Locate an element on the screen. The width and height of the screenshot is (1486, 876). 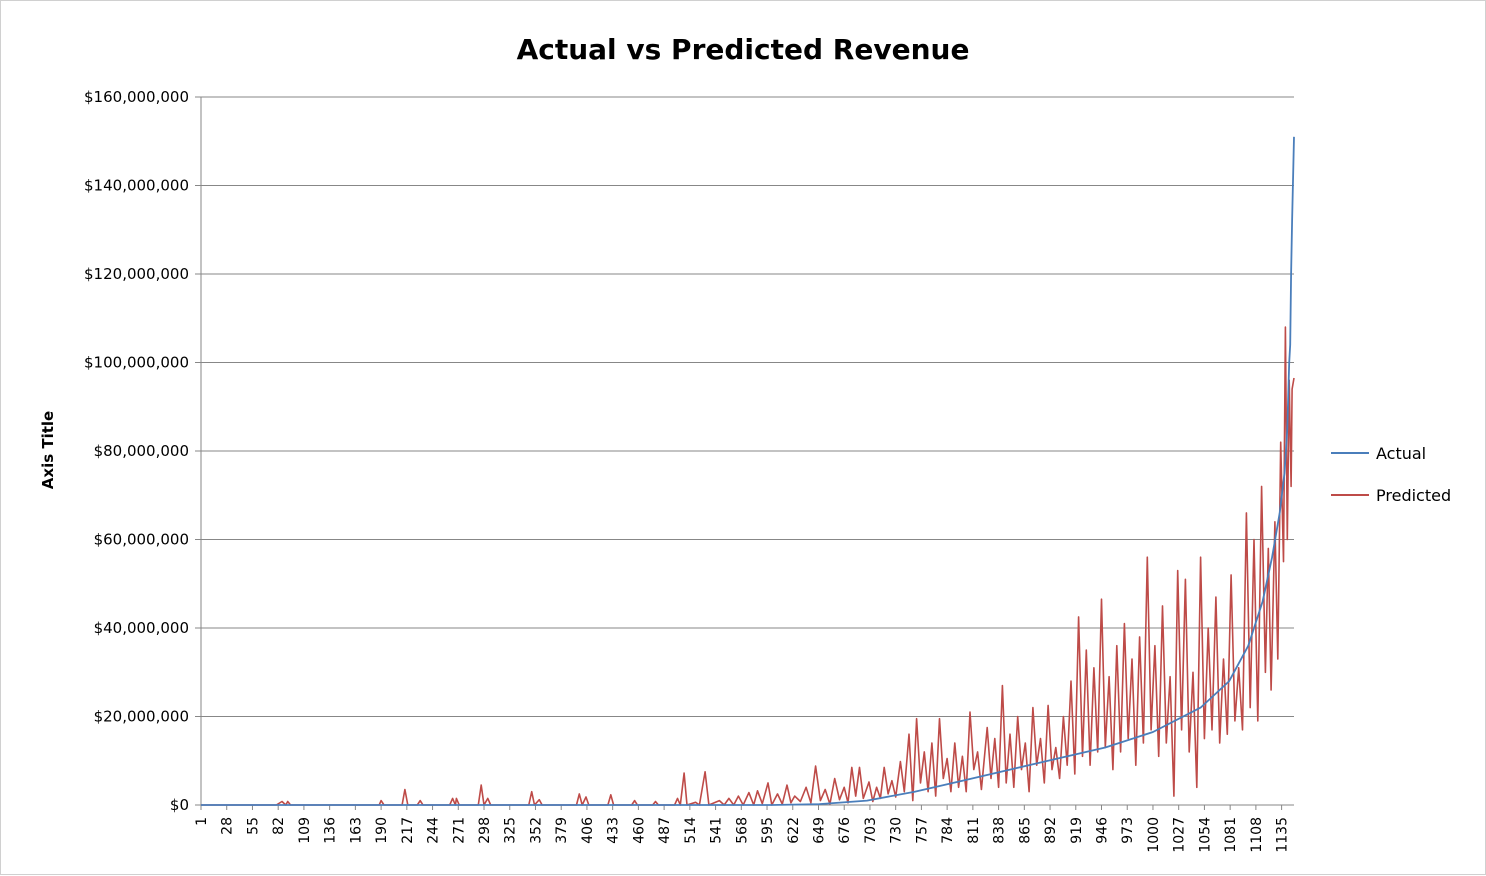
x-tick-label: 1 is located at coordinates (202, 821).